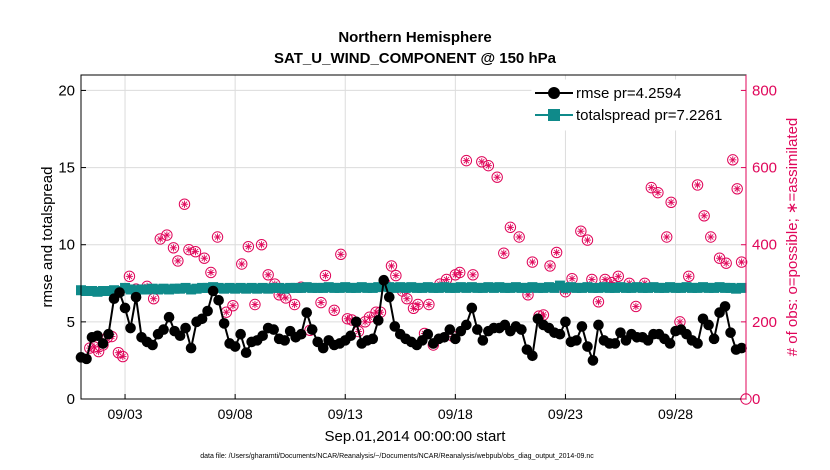 The height and width of the screenshot is (470, 830). I want to click on x-tick-label: 09/03, so click(125, 414).